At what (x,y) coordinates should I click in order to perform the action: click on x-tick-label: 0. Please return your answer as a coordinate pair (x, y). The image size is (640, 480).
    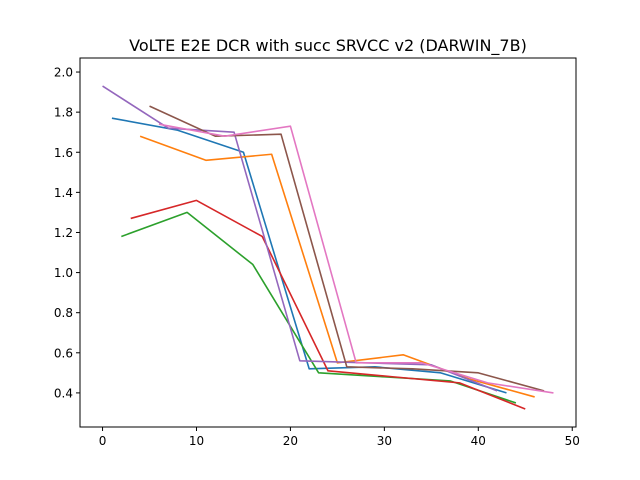
    Looking at the image, I should click on (103, 441).